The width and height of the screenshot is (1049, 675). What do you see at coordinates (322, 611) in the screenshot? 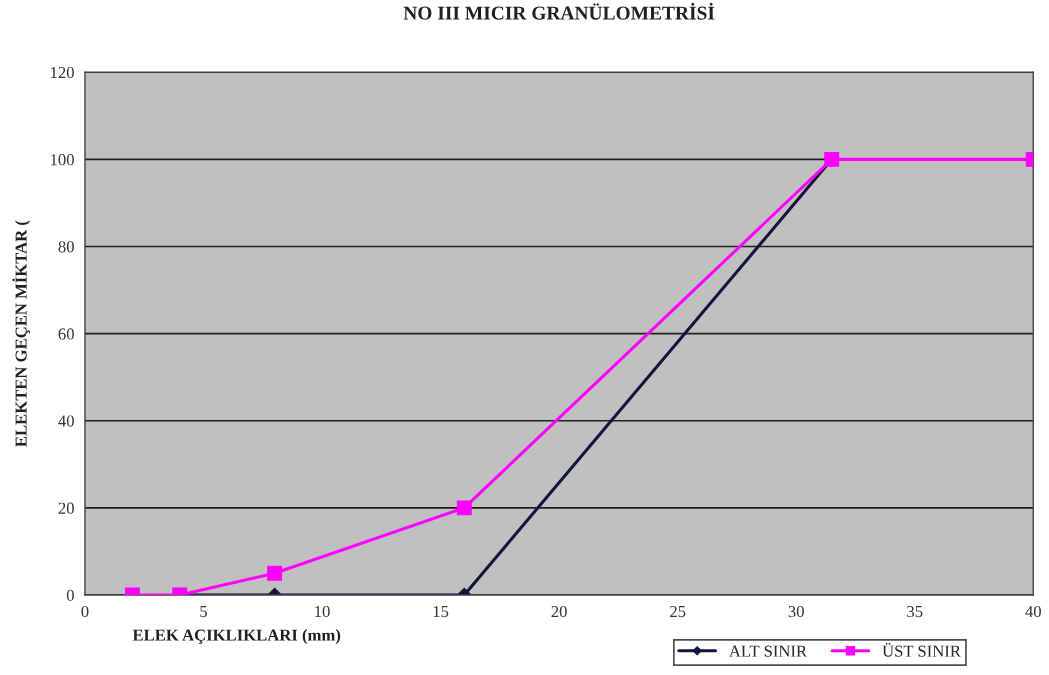
I see `x-tick-label: 10` at bounding box center [322, 611].